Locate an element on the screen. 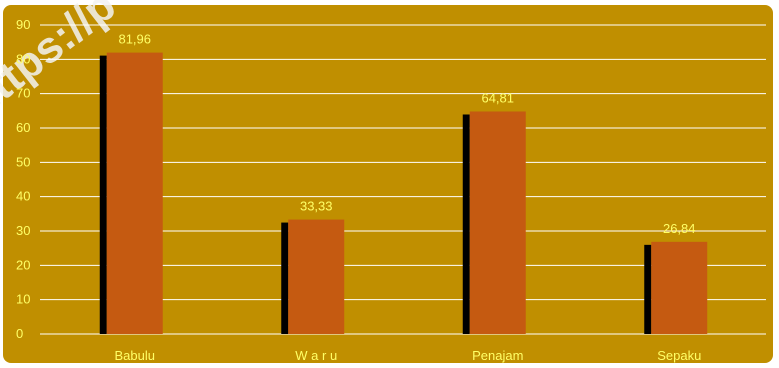  x-tick-label: Sepaku is located at coordinates (679, 355).